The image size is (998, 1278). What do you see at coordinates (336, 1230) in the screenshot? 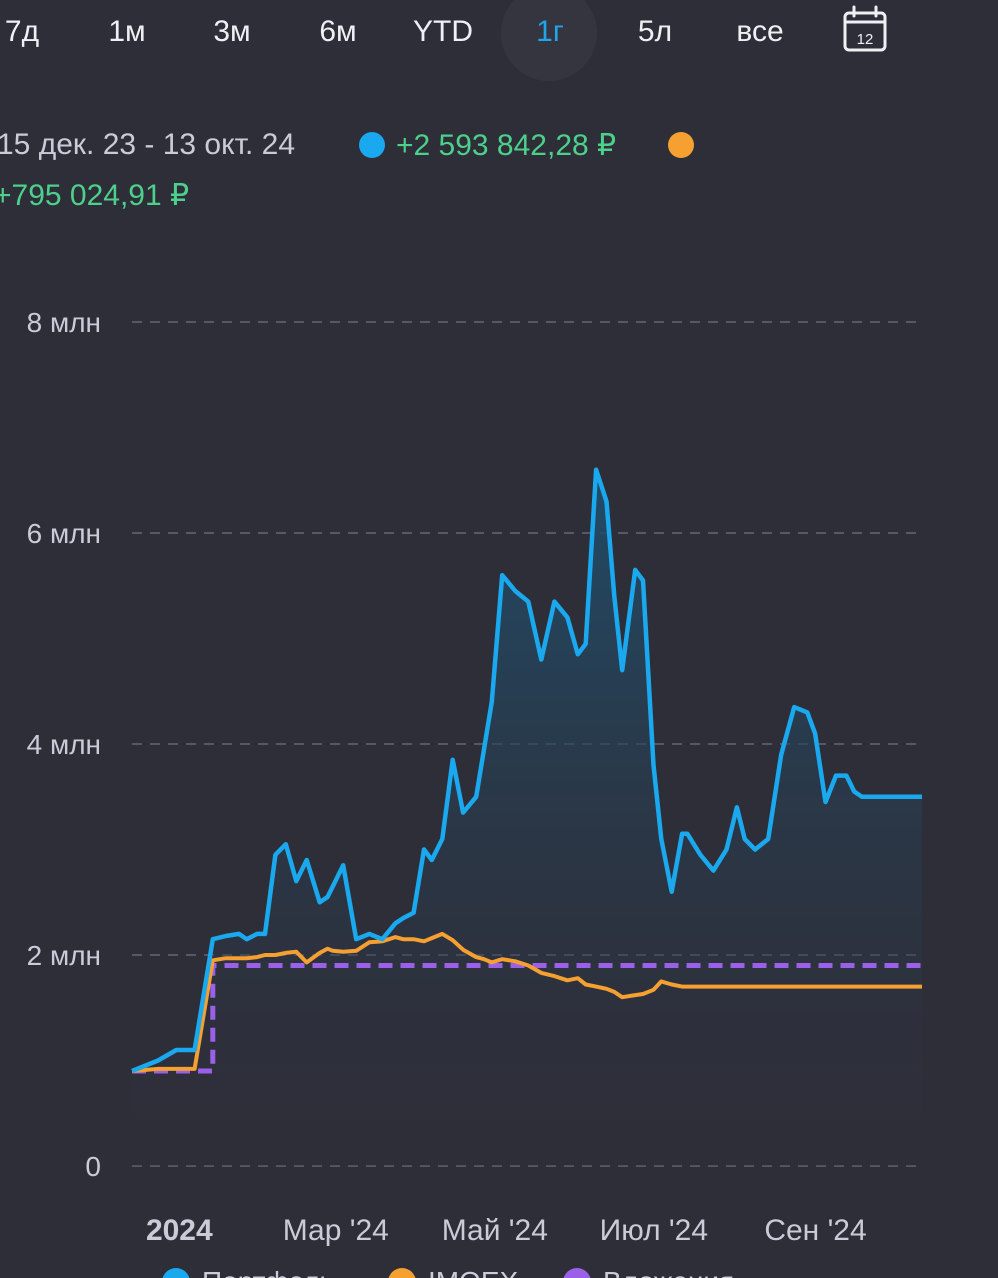
I see `x-tick-label: Мар '24` at bounding box center [336, 1230].